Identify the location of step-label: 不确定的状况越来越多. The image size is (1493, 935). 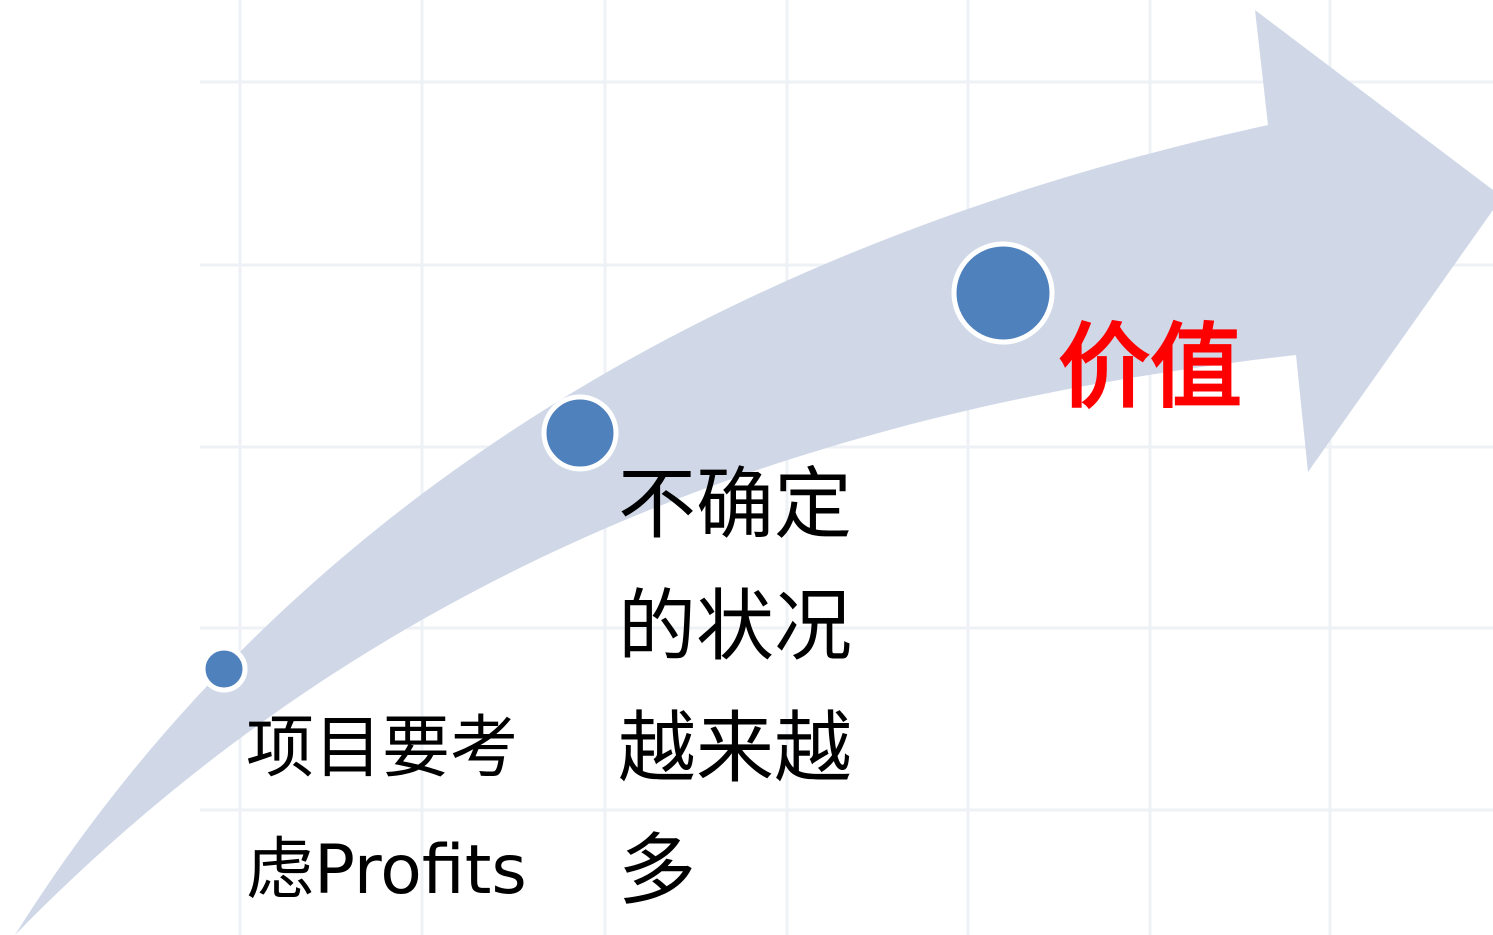
(735, 688).